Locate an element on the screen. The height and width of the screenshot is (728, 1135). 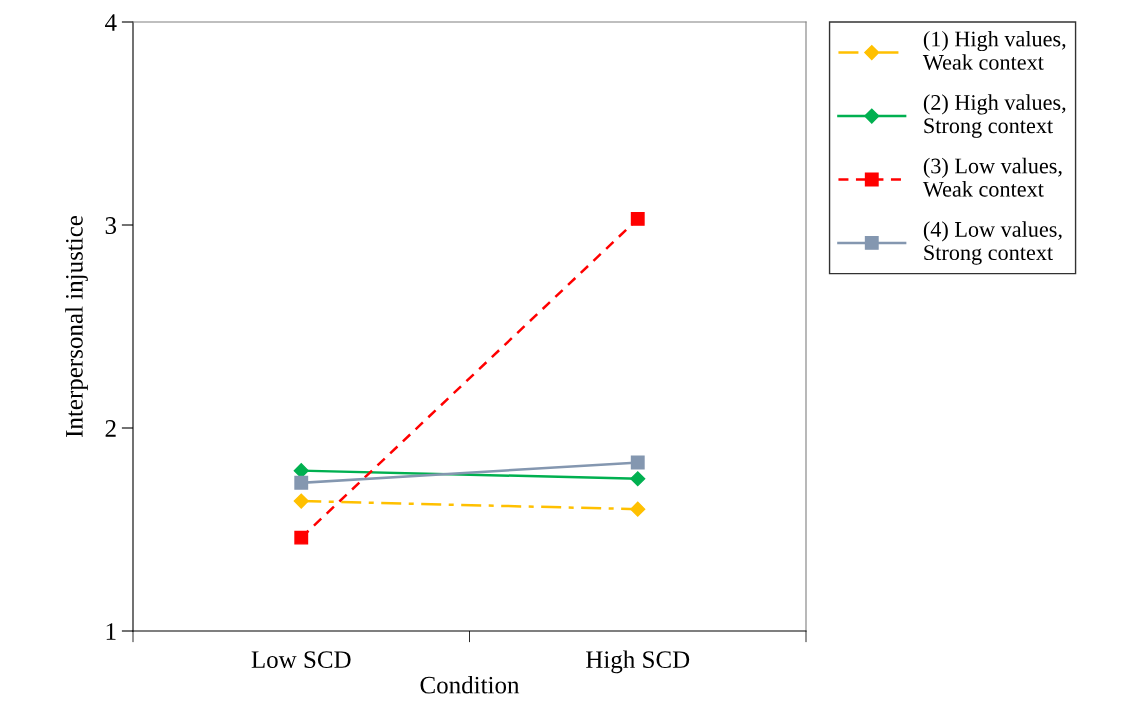
y-tick-label: 1 is located at coordinates (111, 631).